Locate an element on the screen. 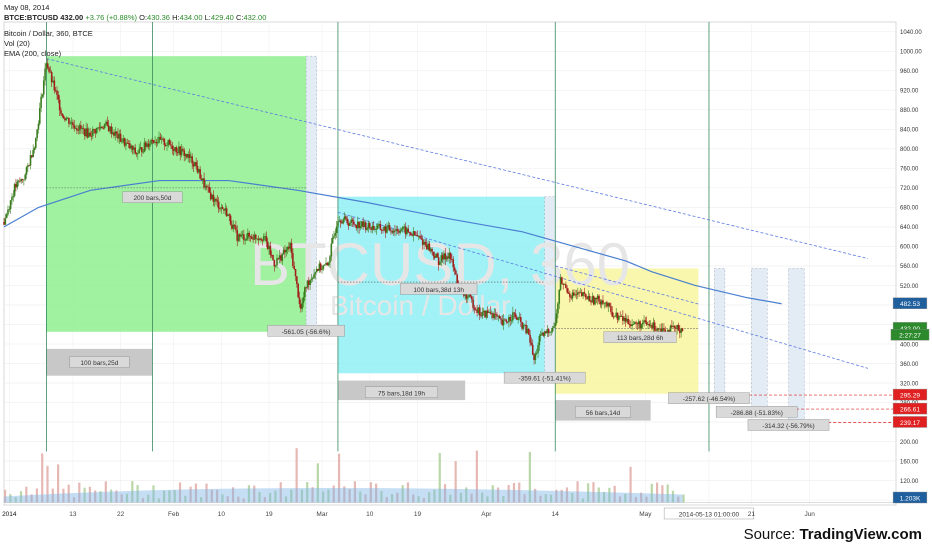  chart-date: May 08, 2014 is located at coordinates (27, 7).